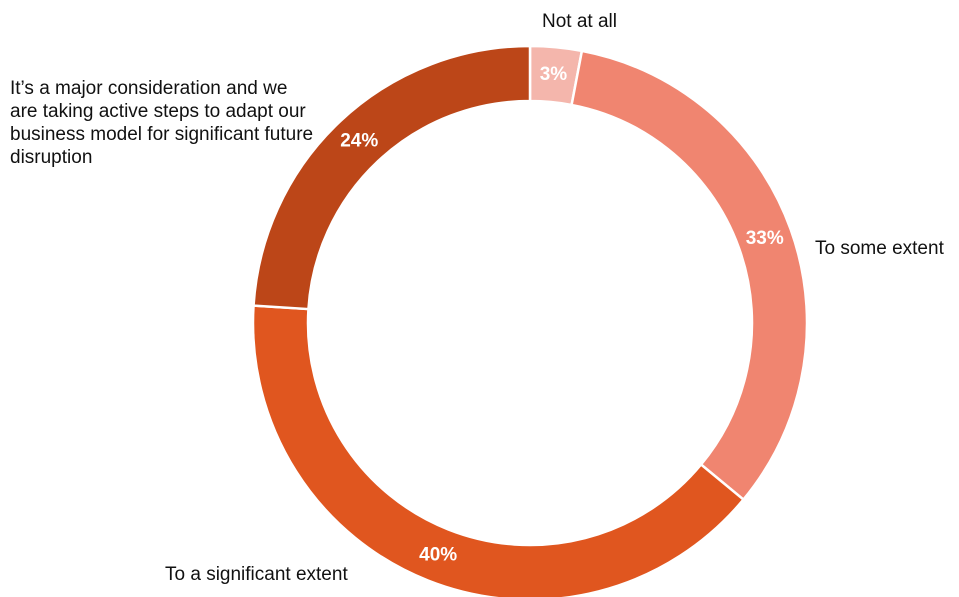  I want to click on category-label-to-a-significant-extent: To a significant extent, so click(256, 574).